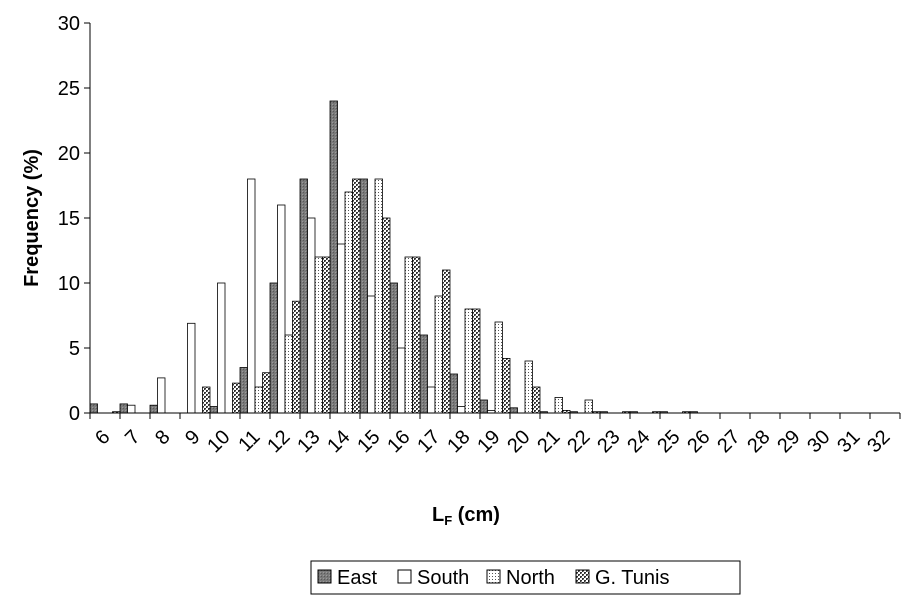 This screenshot has height=596, width=905. I want to click on y-tick-label: 20, so click(69, 154).